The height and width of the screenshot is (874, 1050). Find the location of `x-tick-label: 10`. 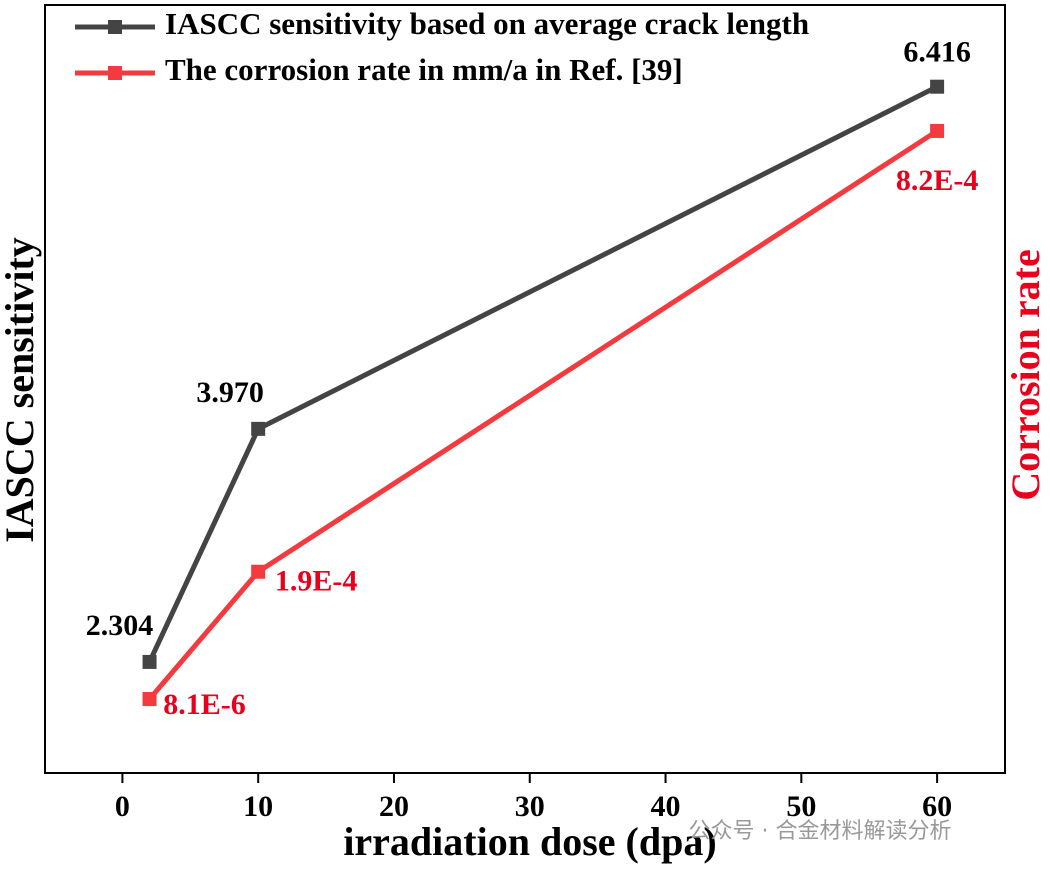

x-tick-label: 10 is located at coordinates (258, 806).